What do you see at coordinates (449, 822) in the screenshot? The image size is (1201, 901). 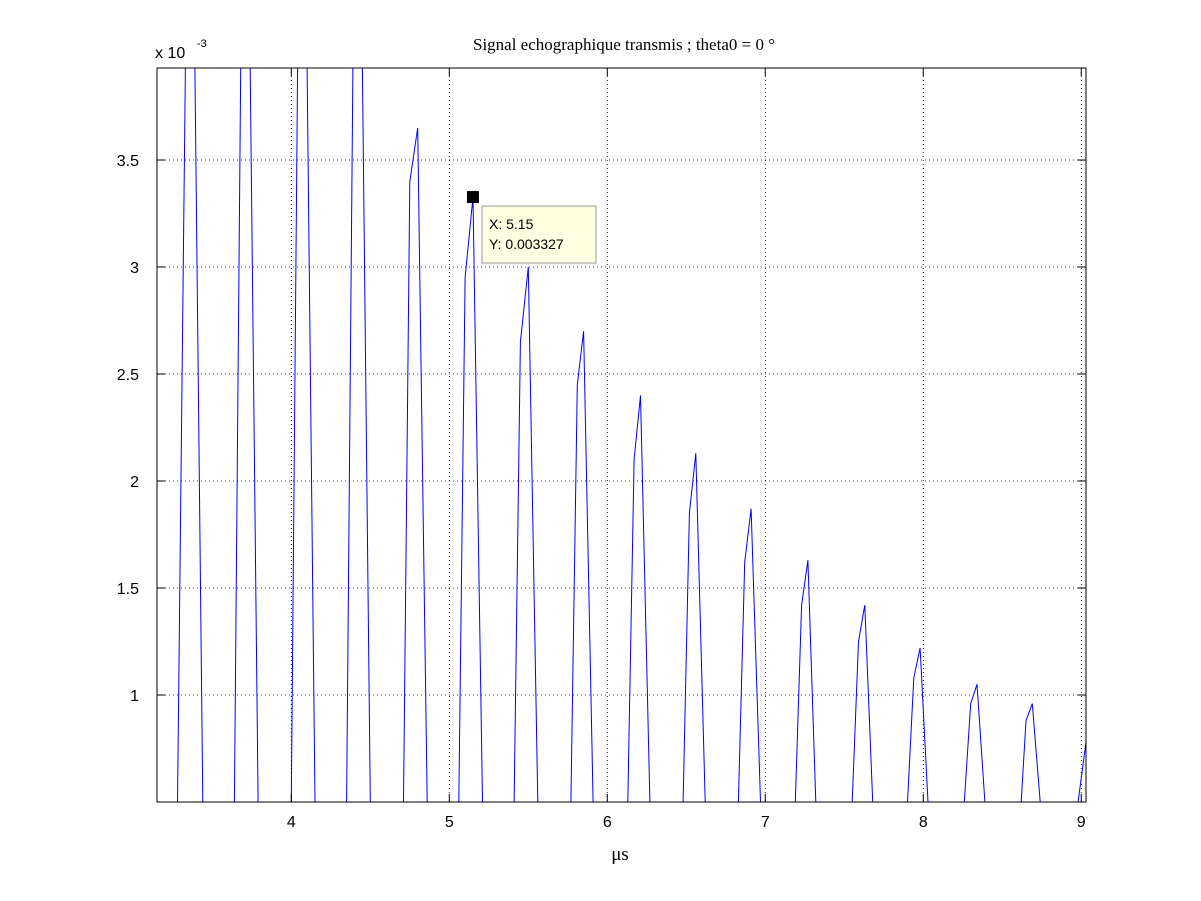 I see `x-tick-label: 5` at bounding box center [449, 822].